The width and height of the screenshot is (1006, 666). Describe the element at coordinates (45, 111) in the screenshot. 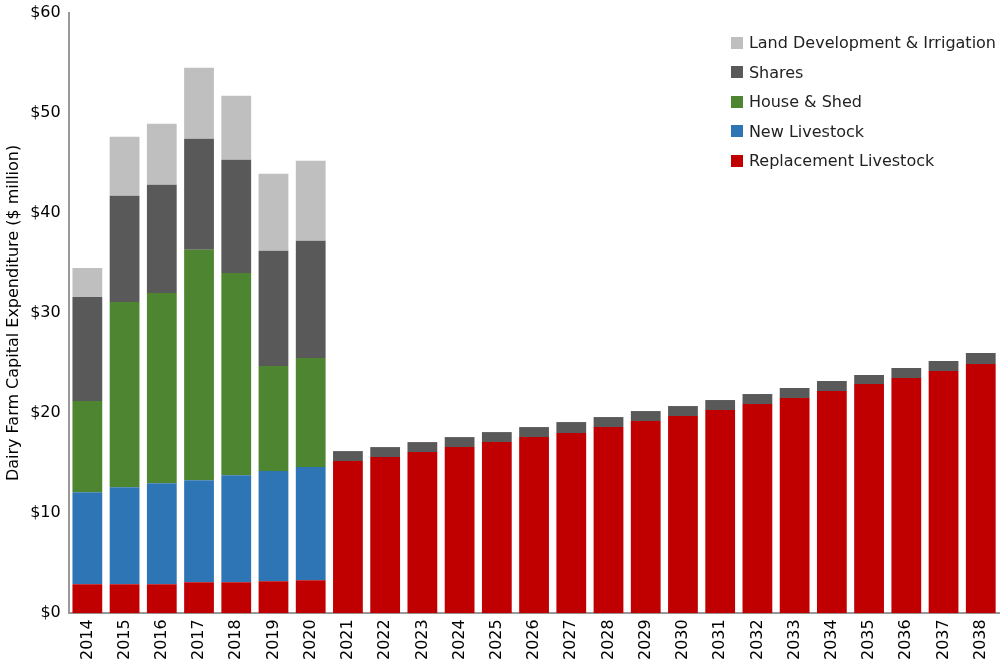

I see `y-tick-label: $50` at that location.